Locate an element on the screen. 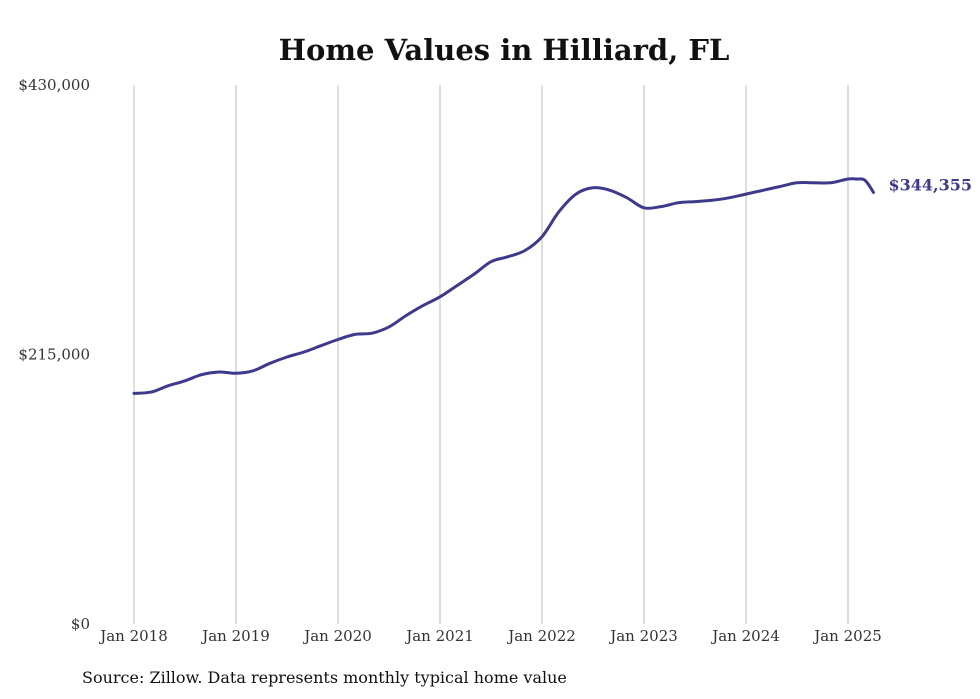 The image size is (980, 699). x-tick-label: Jan 2023 is located at coordinates (643, 636).